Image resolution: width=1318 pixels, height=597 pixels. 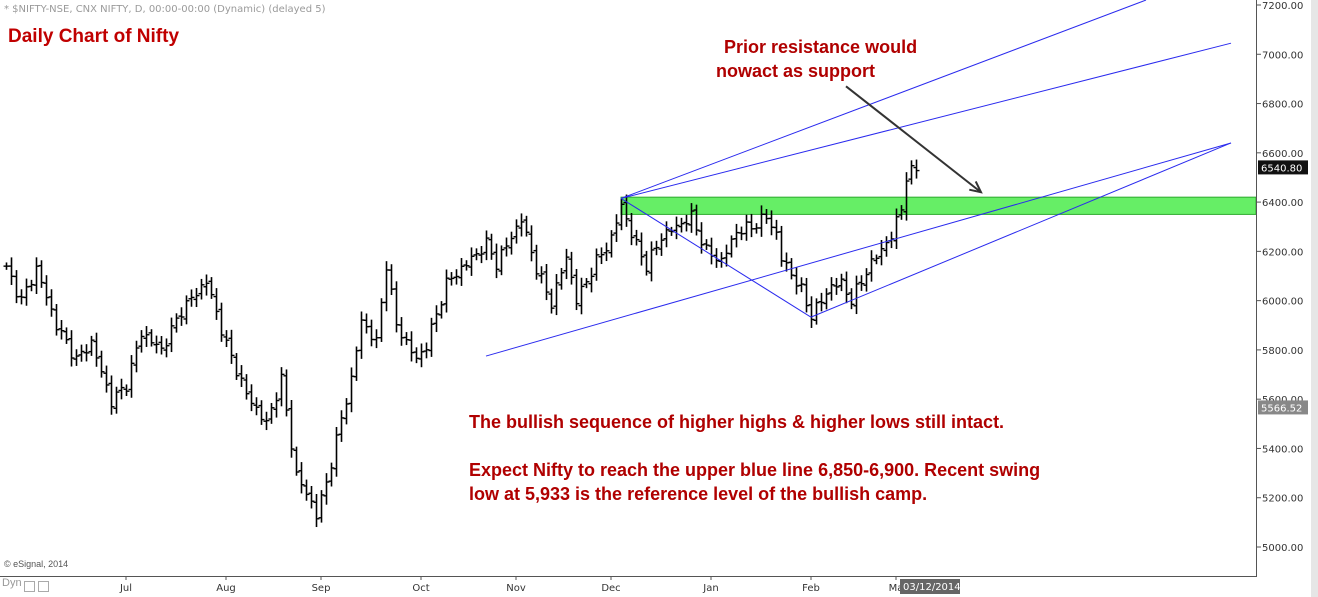 What do you see at coordinates (913, 139) in the screenshot?
I see `annotation-arrow` at bounding box center [913, 139].